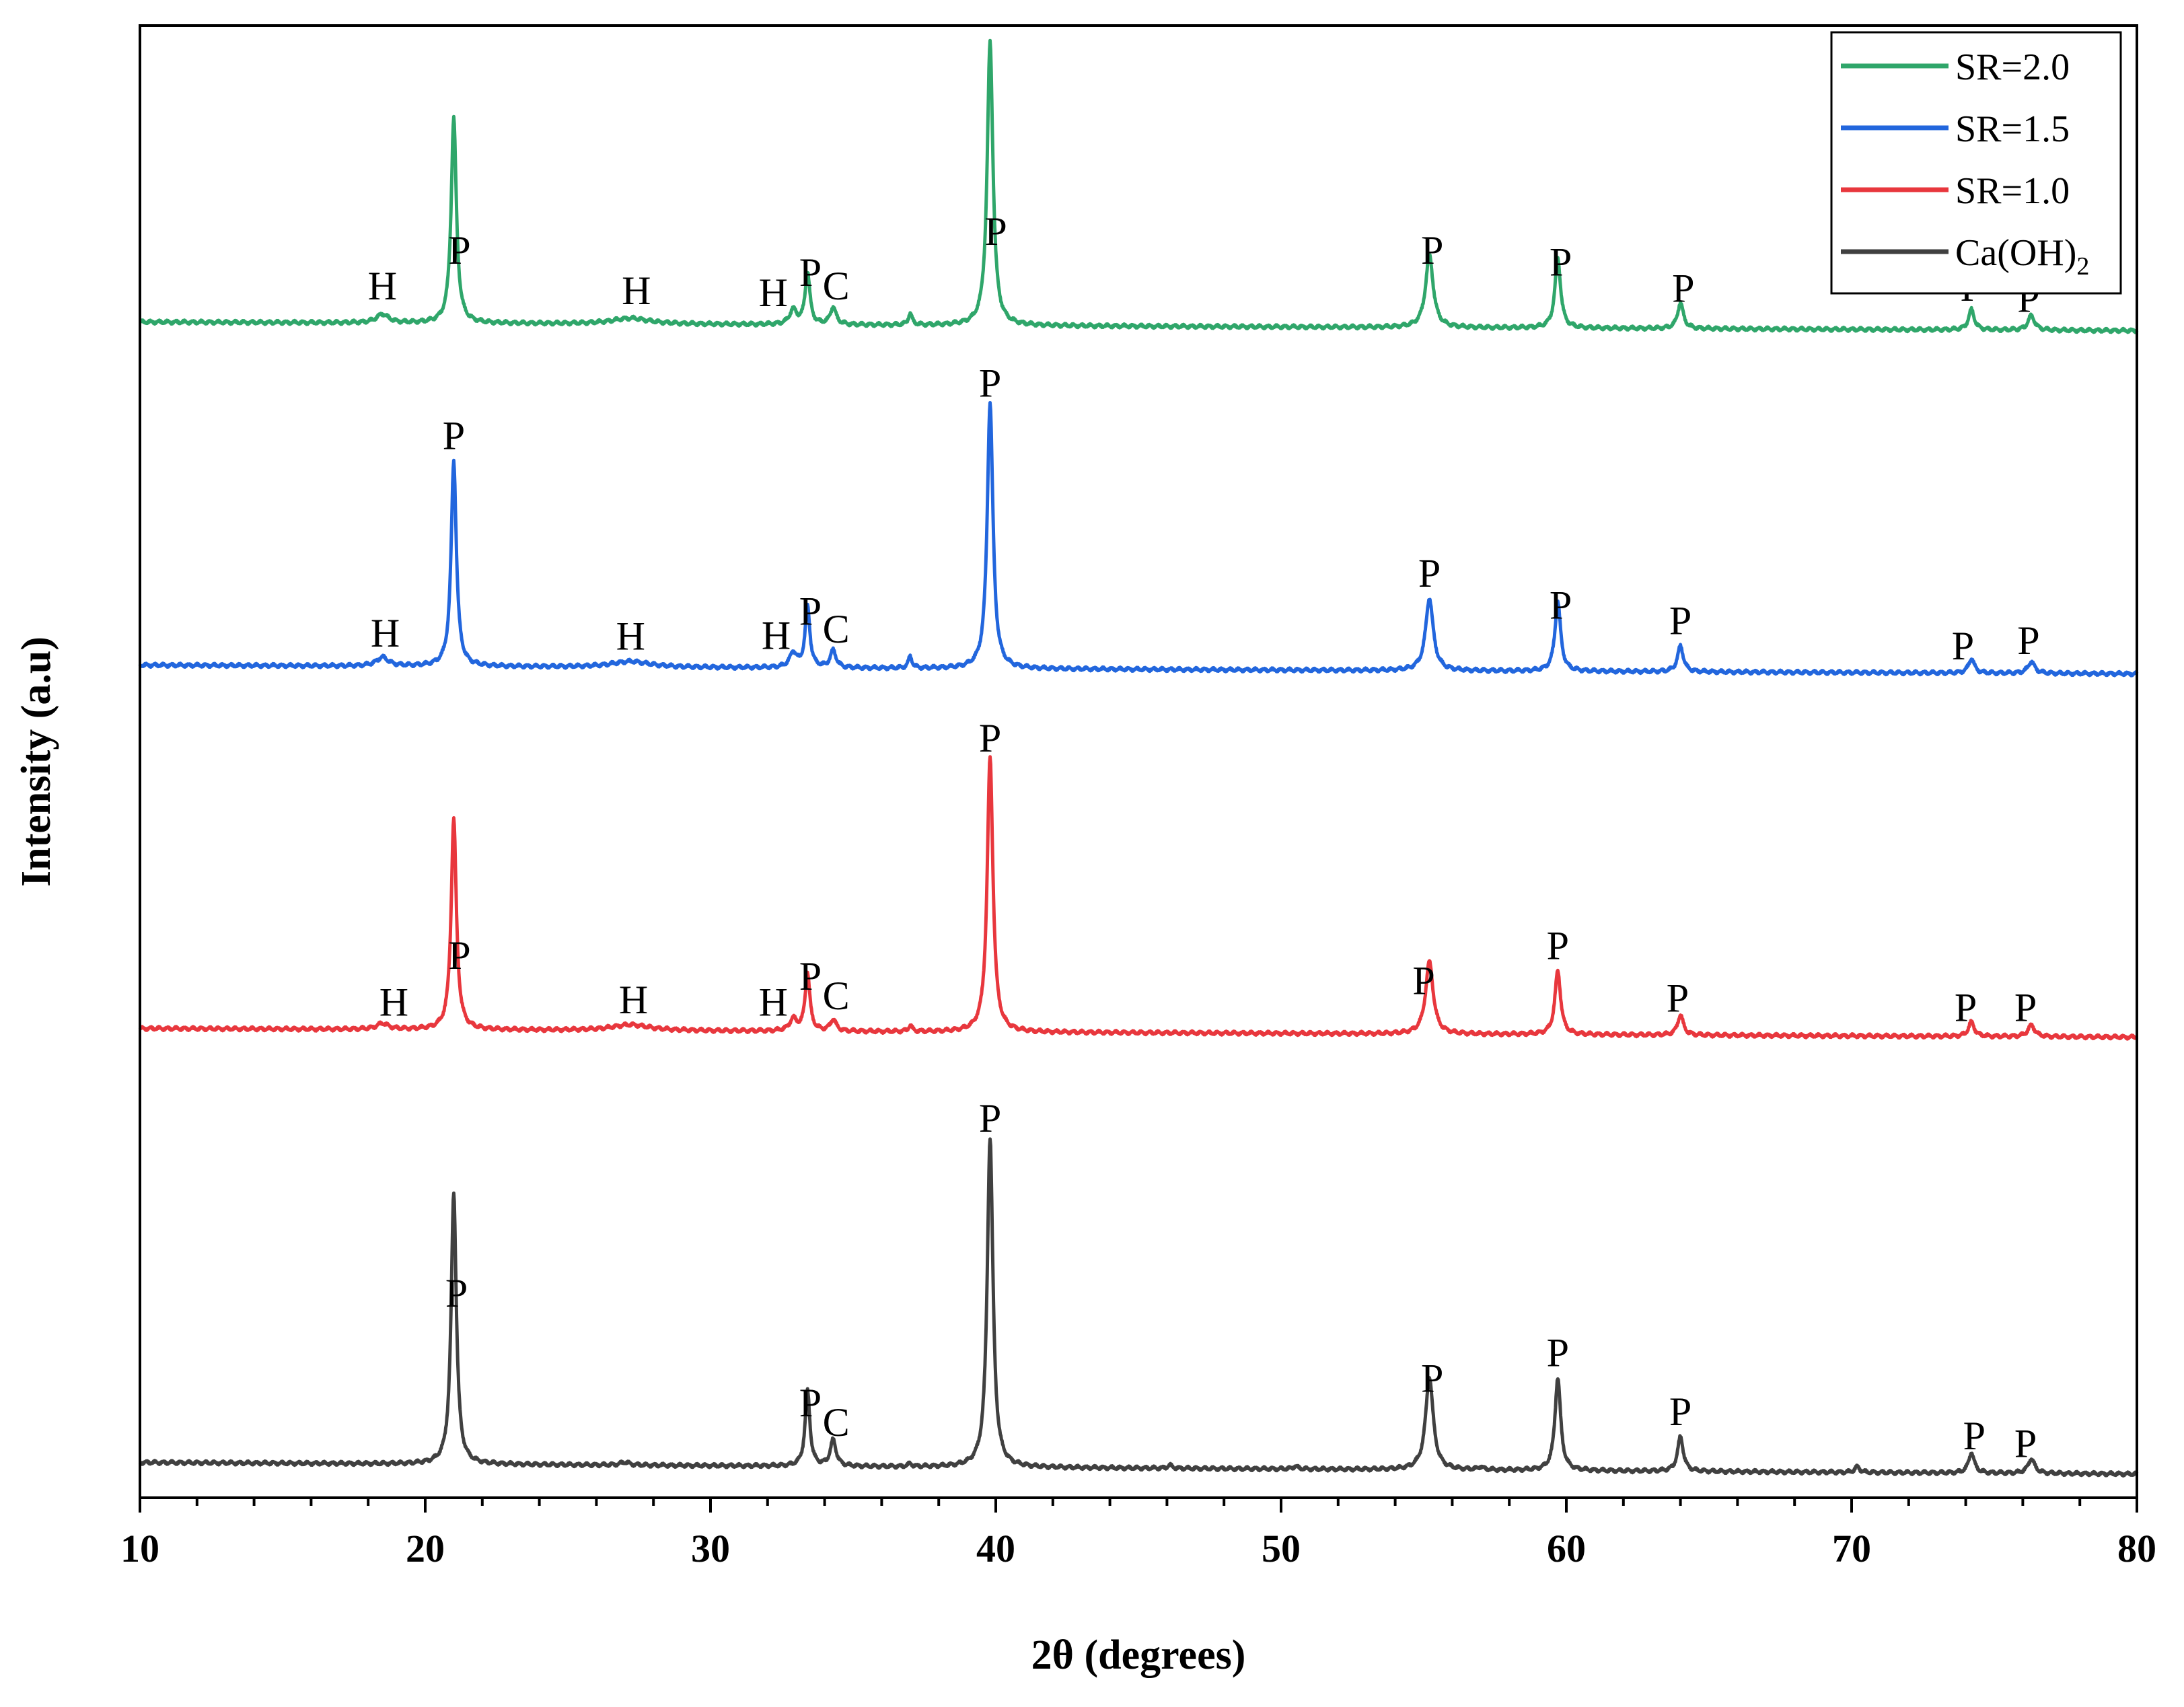 The height and width of the screenshot is (1707, 2184). What do you see at coordinates (995, 1548) in the screenshot?
I see `x-tick-label: 40` at bounding box center [995, 1548].